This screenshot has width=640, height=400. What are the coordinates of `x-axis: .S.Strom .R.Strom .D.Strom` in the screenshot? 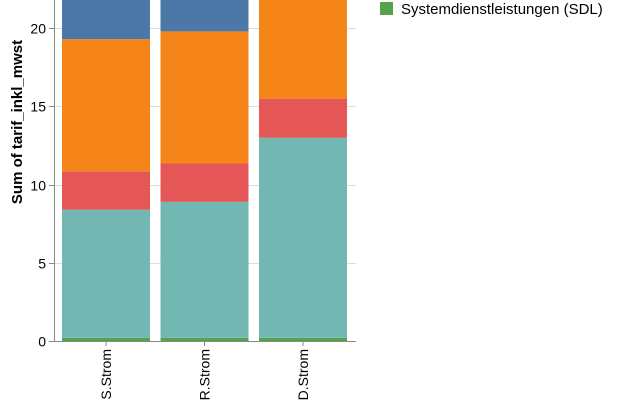 It's located at (205, 370).